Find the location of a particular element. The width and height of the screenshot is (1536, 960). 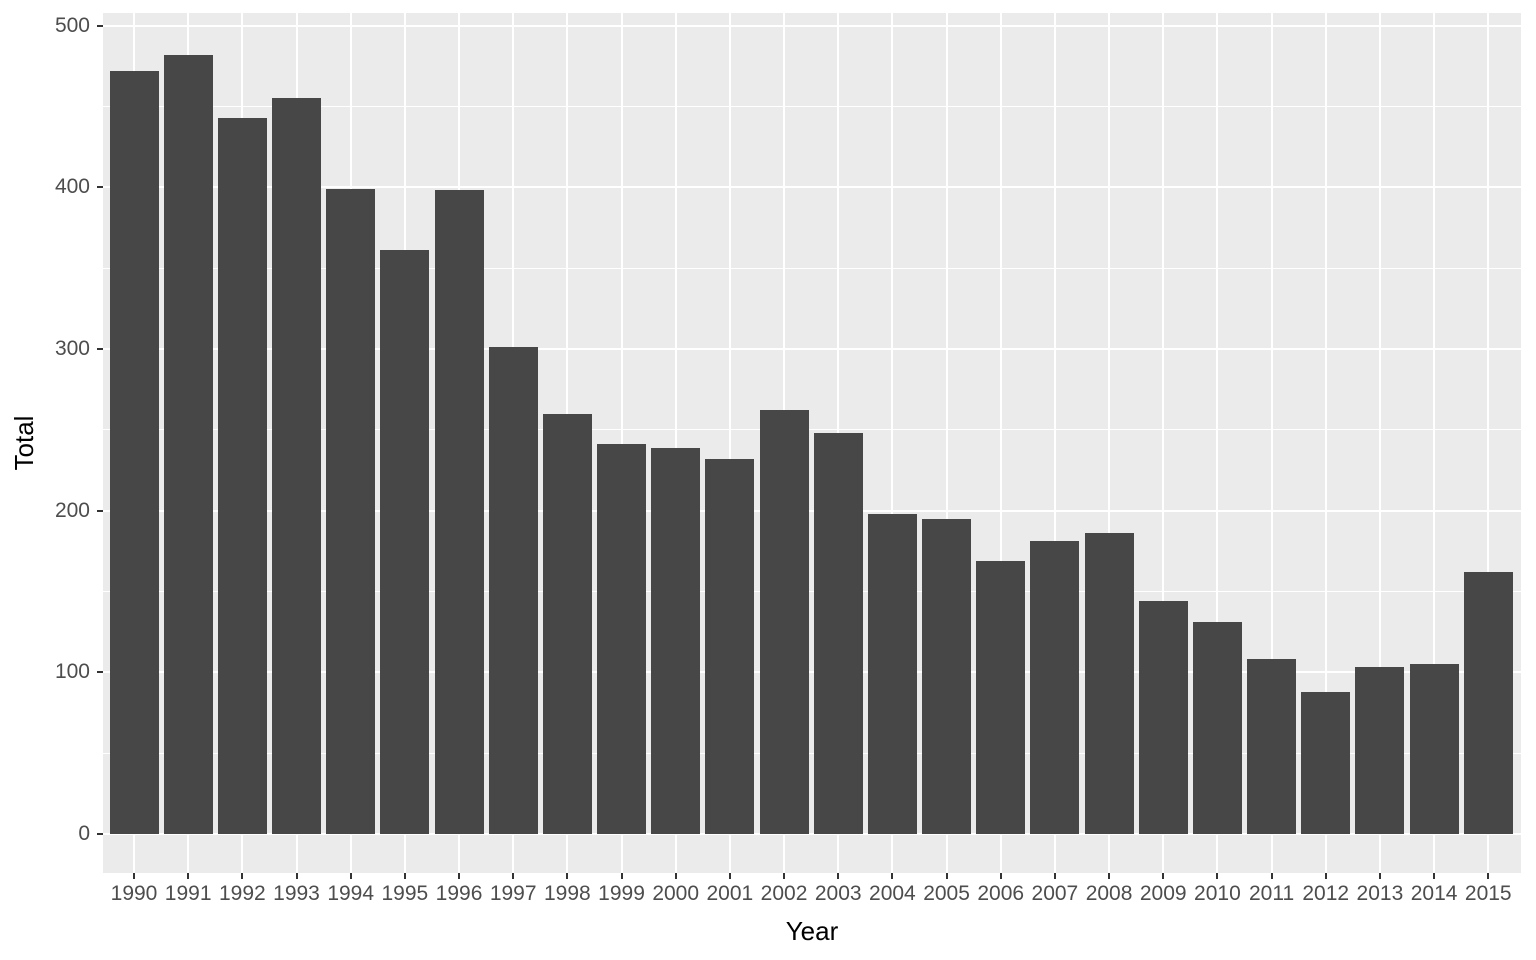

major-gridline-x-2001 is located at coordinates (729, 443).